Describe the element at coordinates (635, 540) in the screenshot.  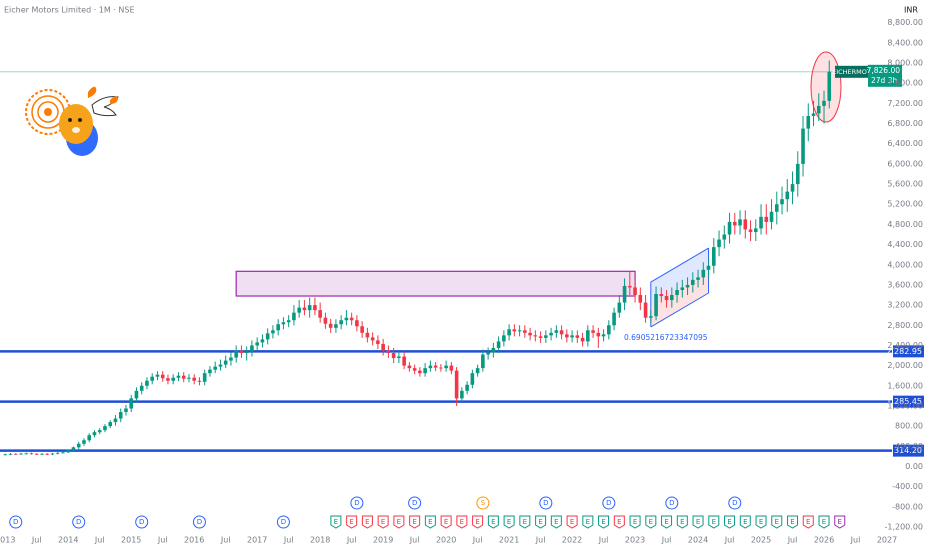
I see `x-tick-label: 2023` at that location.